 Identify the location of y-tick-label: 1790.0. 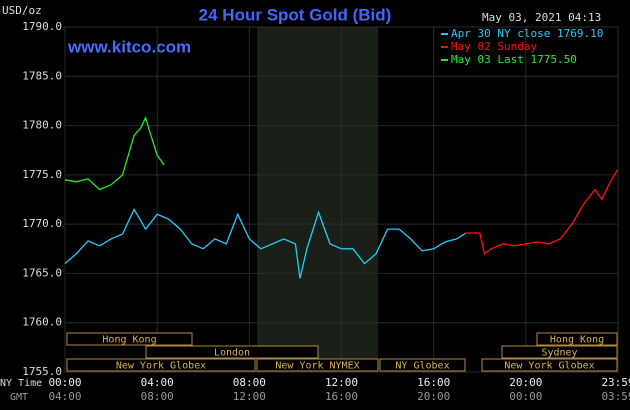
(42, 26).